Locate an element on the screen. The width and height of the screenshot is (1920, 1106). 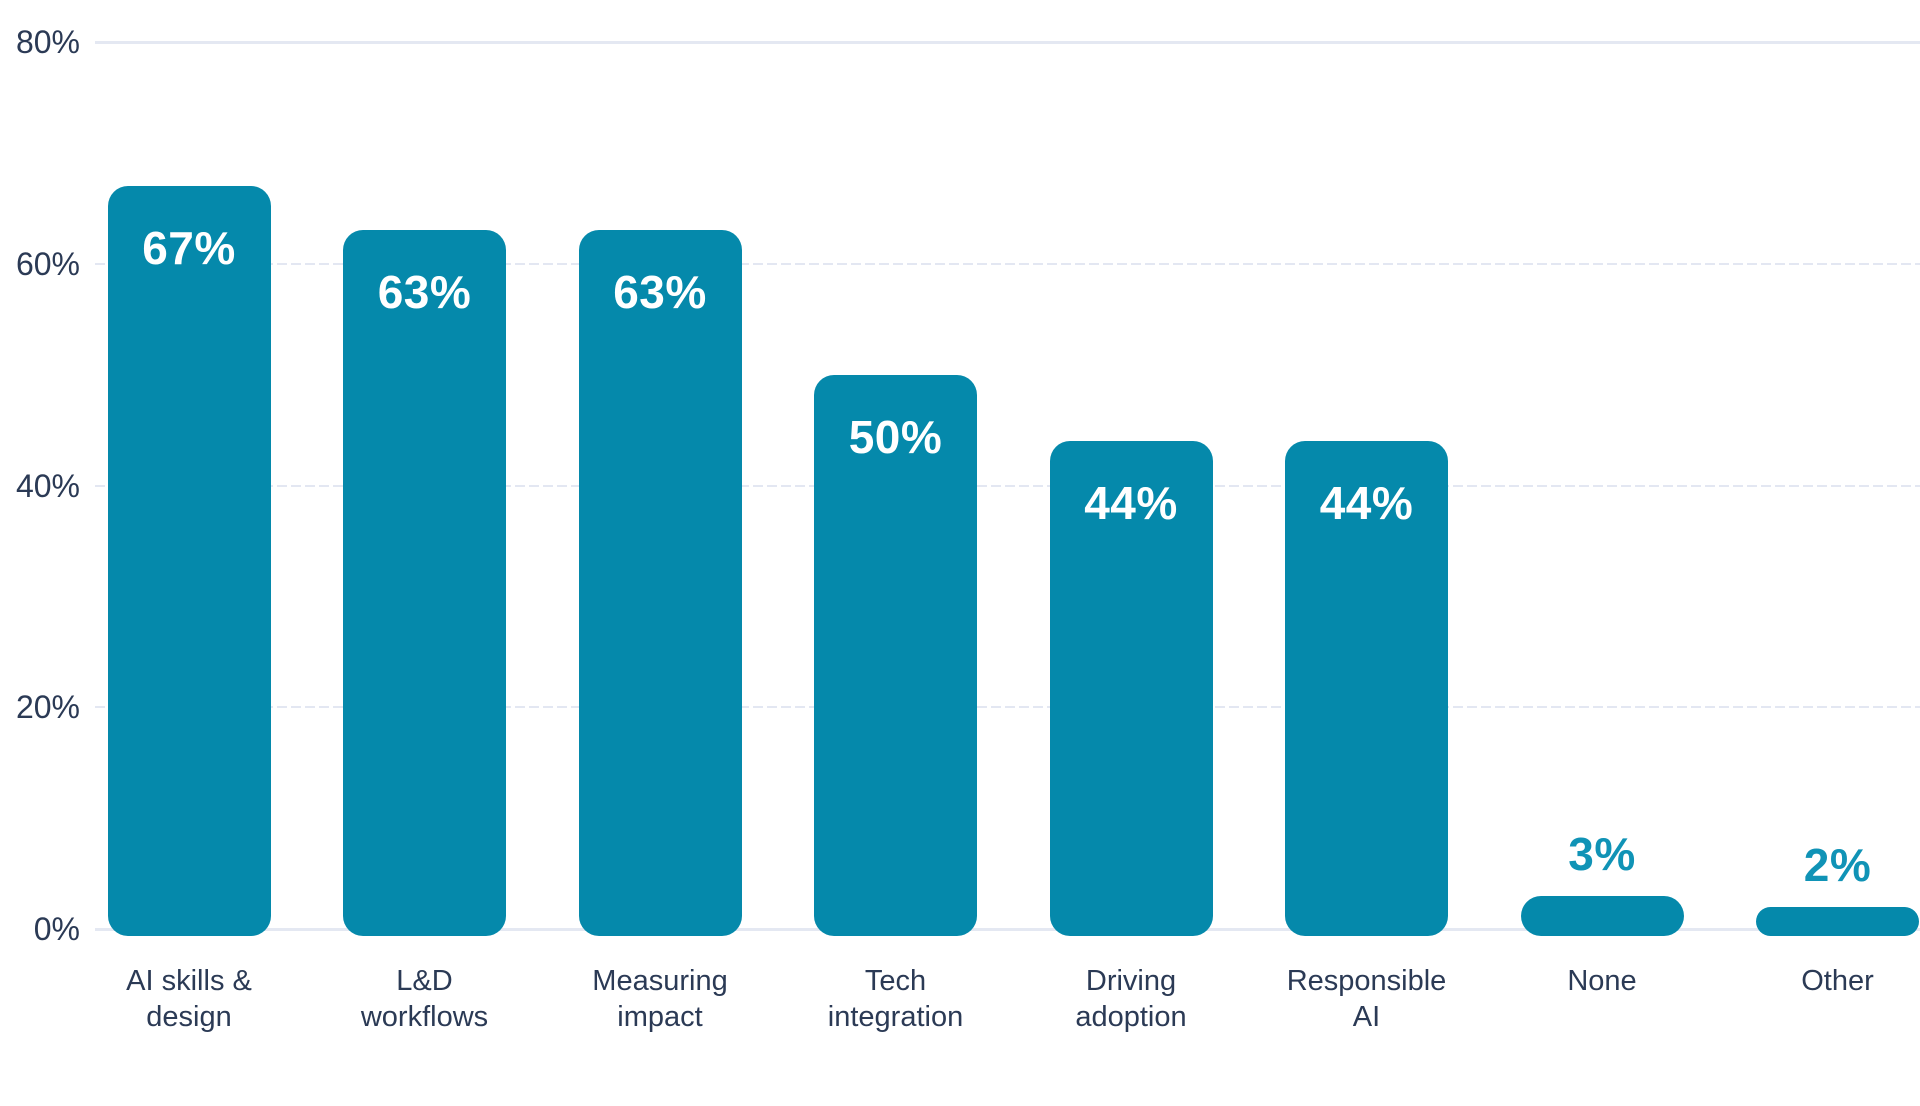
category-label: Tech integration is located at coordinates (895, 999).